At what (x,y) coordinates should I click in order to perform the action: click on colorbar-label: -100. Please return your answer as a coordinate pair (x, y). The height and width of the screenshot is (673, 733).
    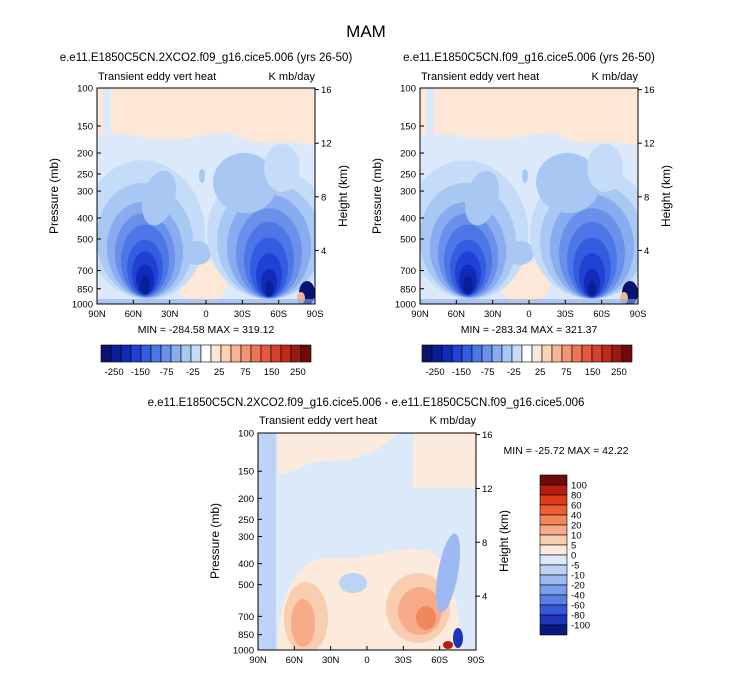
    Looking at the image, I should click on (580, 626).